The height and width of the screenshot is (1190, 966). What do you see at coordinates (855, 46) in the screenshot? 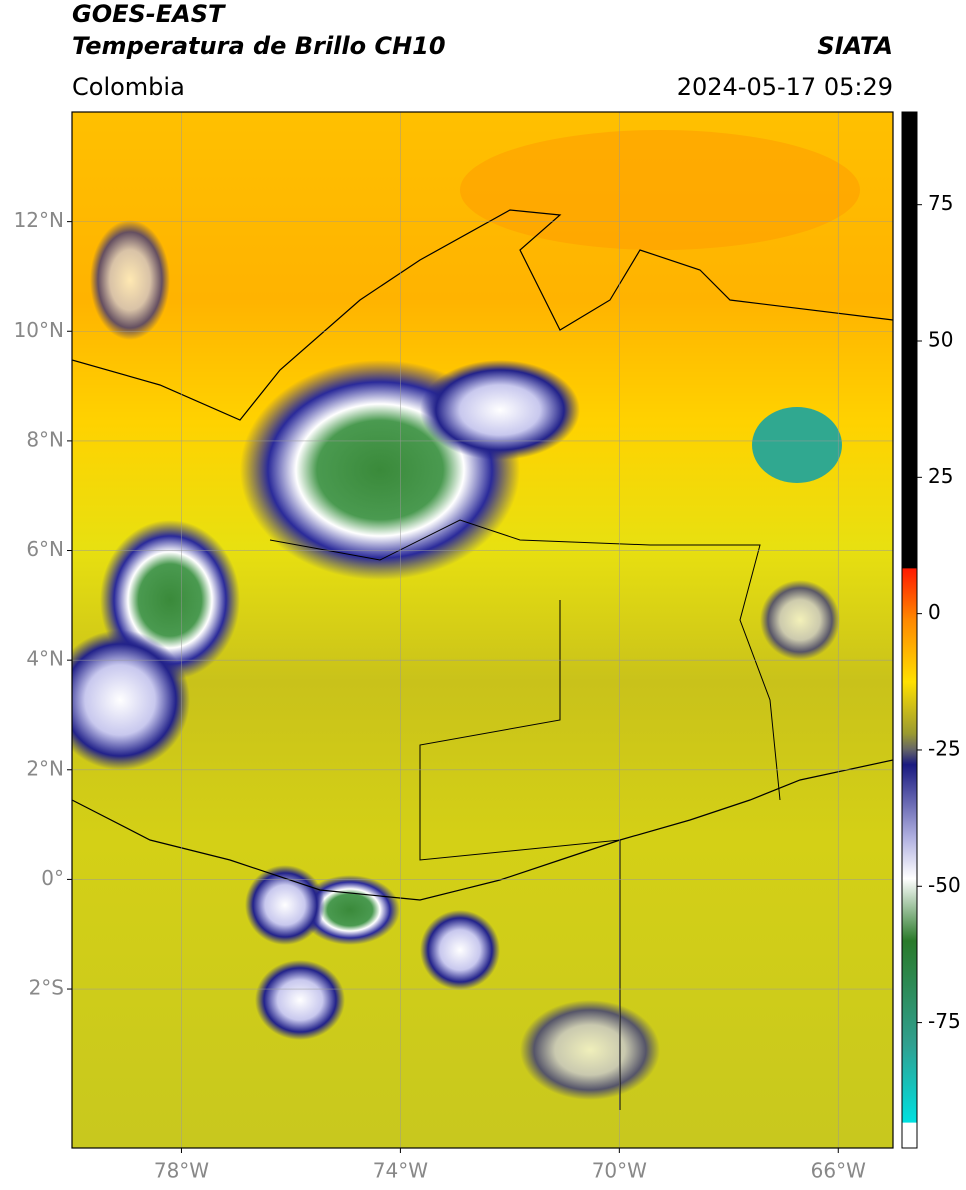
I see `source: SIATA` at bounding box center [855, 46].